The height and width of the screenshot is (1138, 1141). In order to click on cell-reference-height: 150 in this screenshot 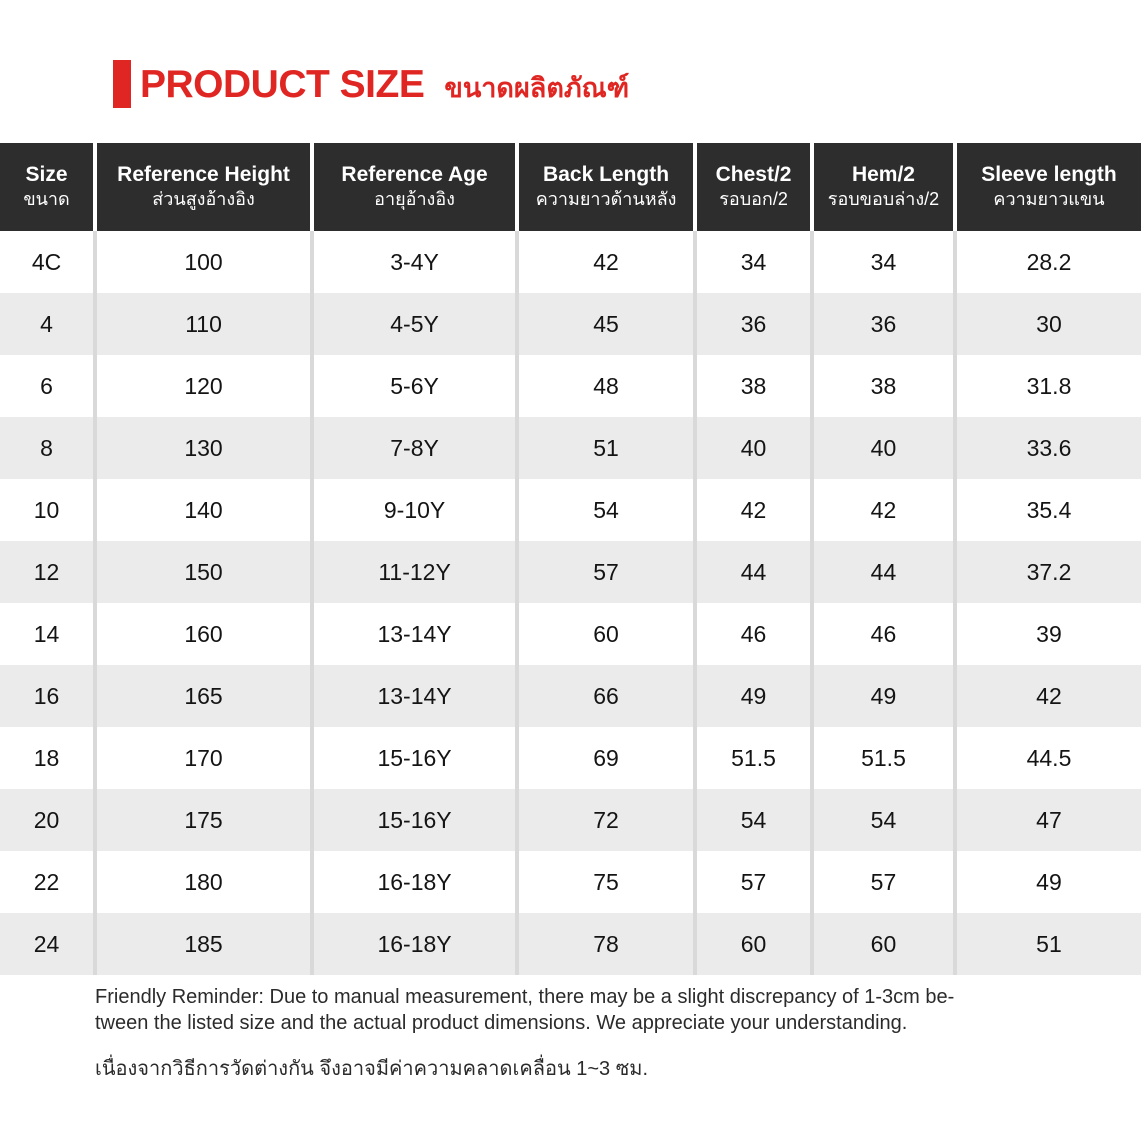, I will do `click(203, 572)`.